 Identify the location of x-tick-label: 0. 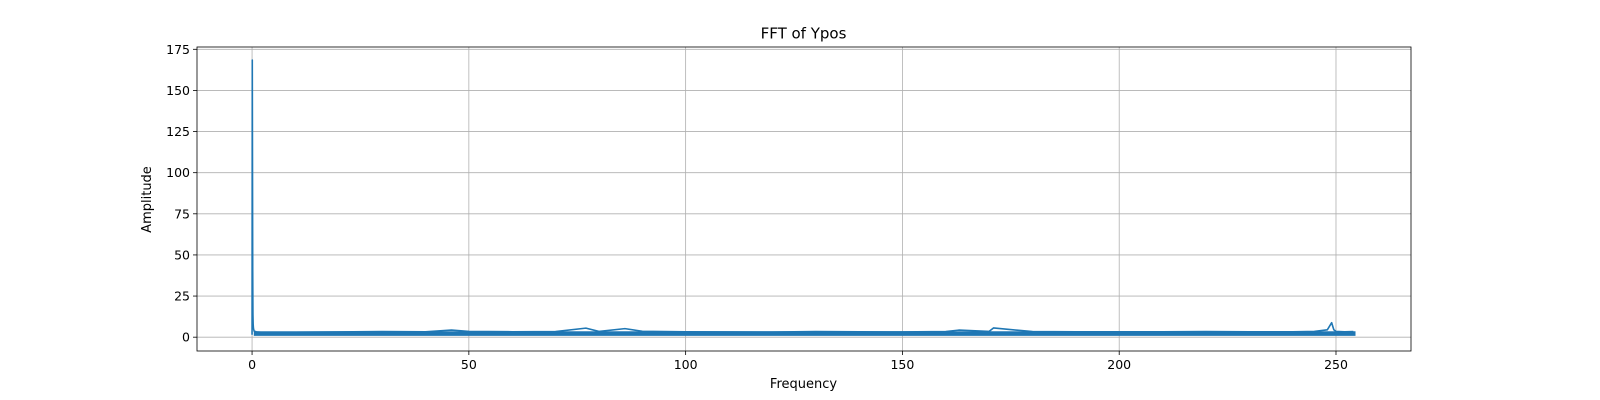
(252, 364).